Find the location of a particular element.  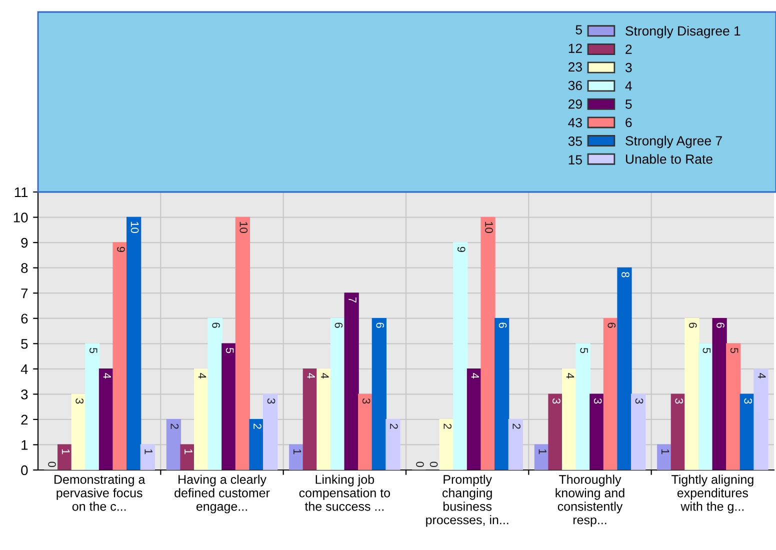

y-tick-label: 7 is located at coordinates (24, 293).